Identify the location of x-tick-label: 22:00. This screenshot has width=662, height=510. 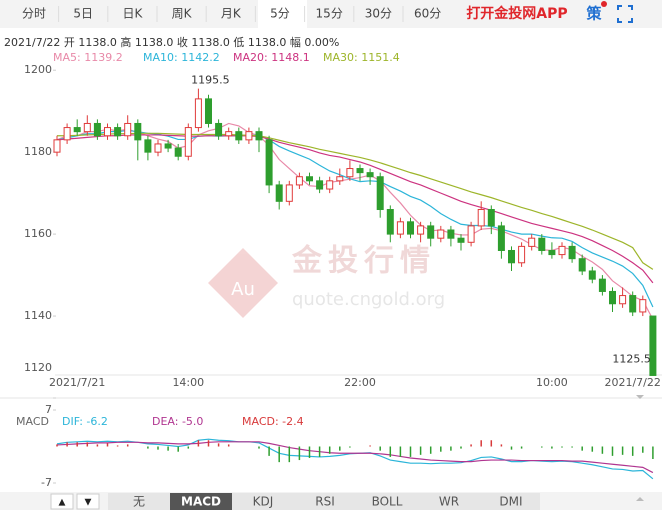
(360, 382).